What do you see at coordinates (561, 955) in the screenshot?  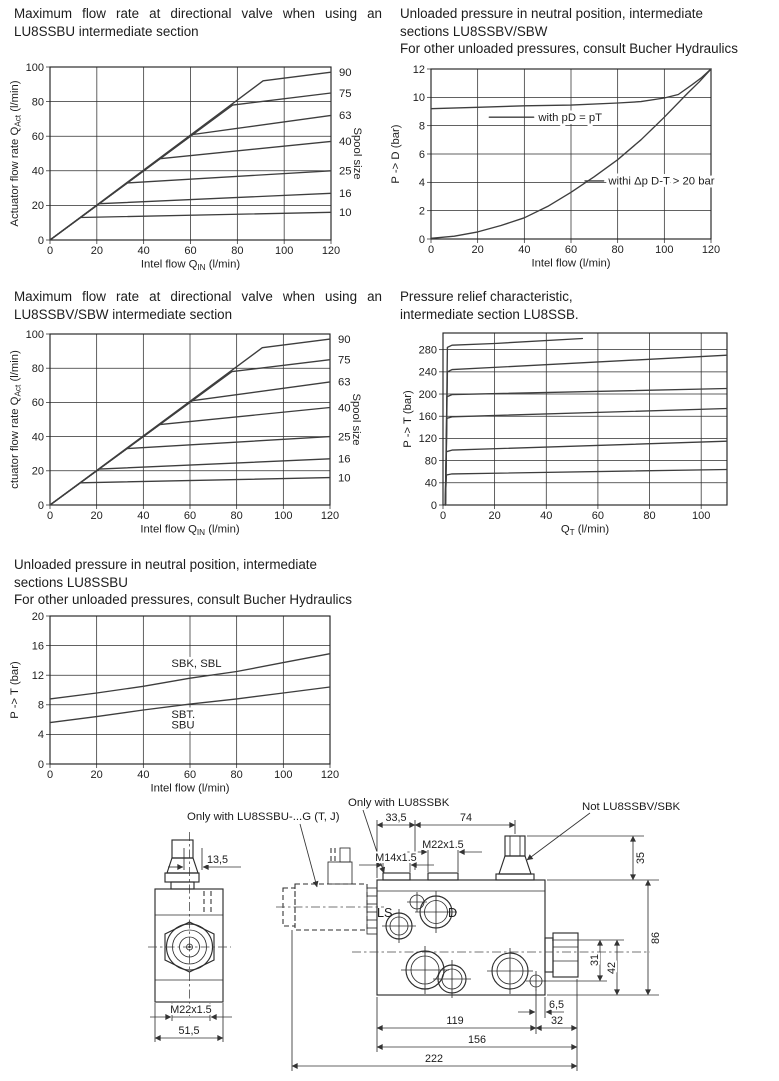 I see `side-plug-nut` at bounding box center [561, 955].